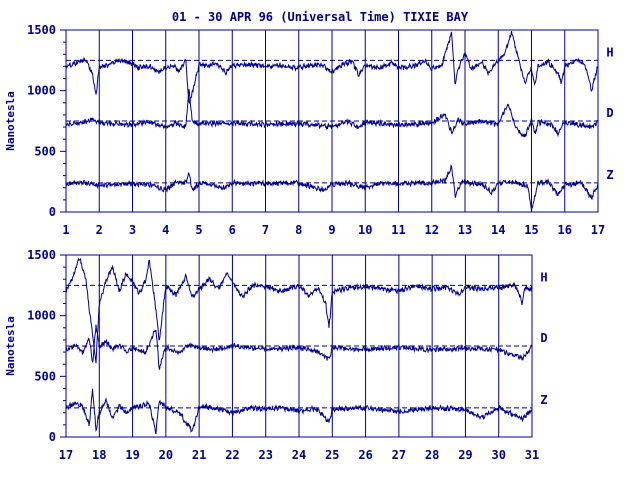  What do you see at coordinates (565, 230) in the screenshot?
I see `x-tick-label: 16` at bounding box center [565, 230].